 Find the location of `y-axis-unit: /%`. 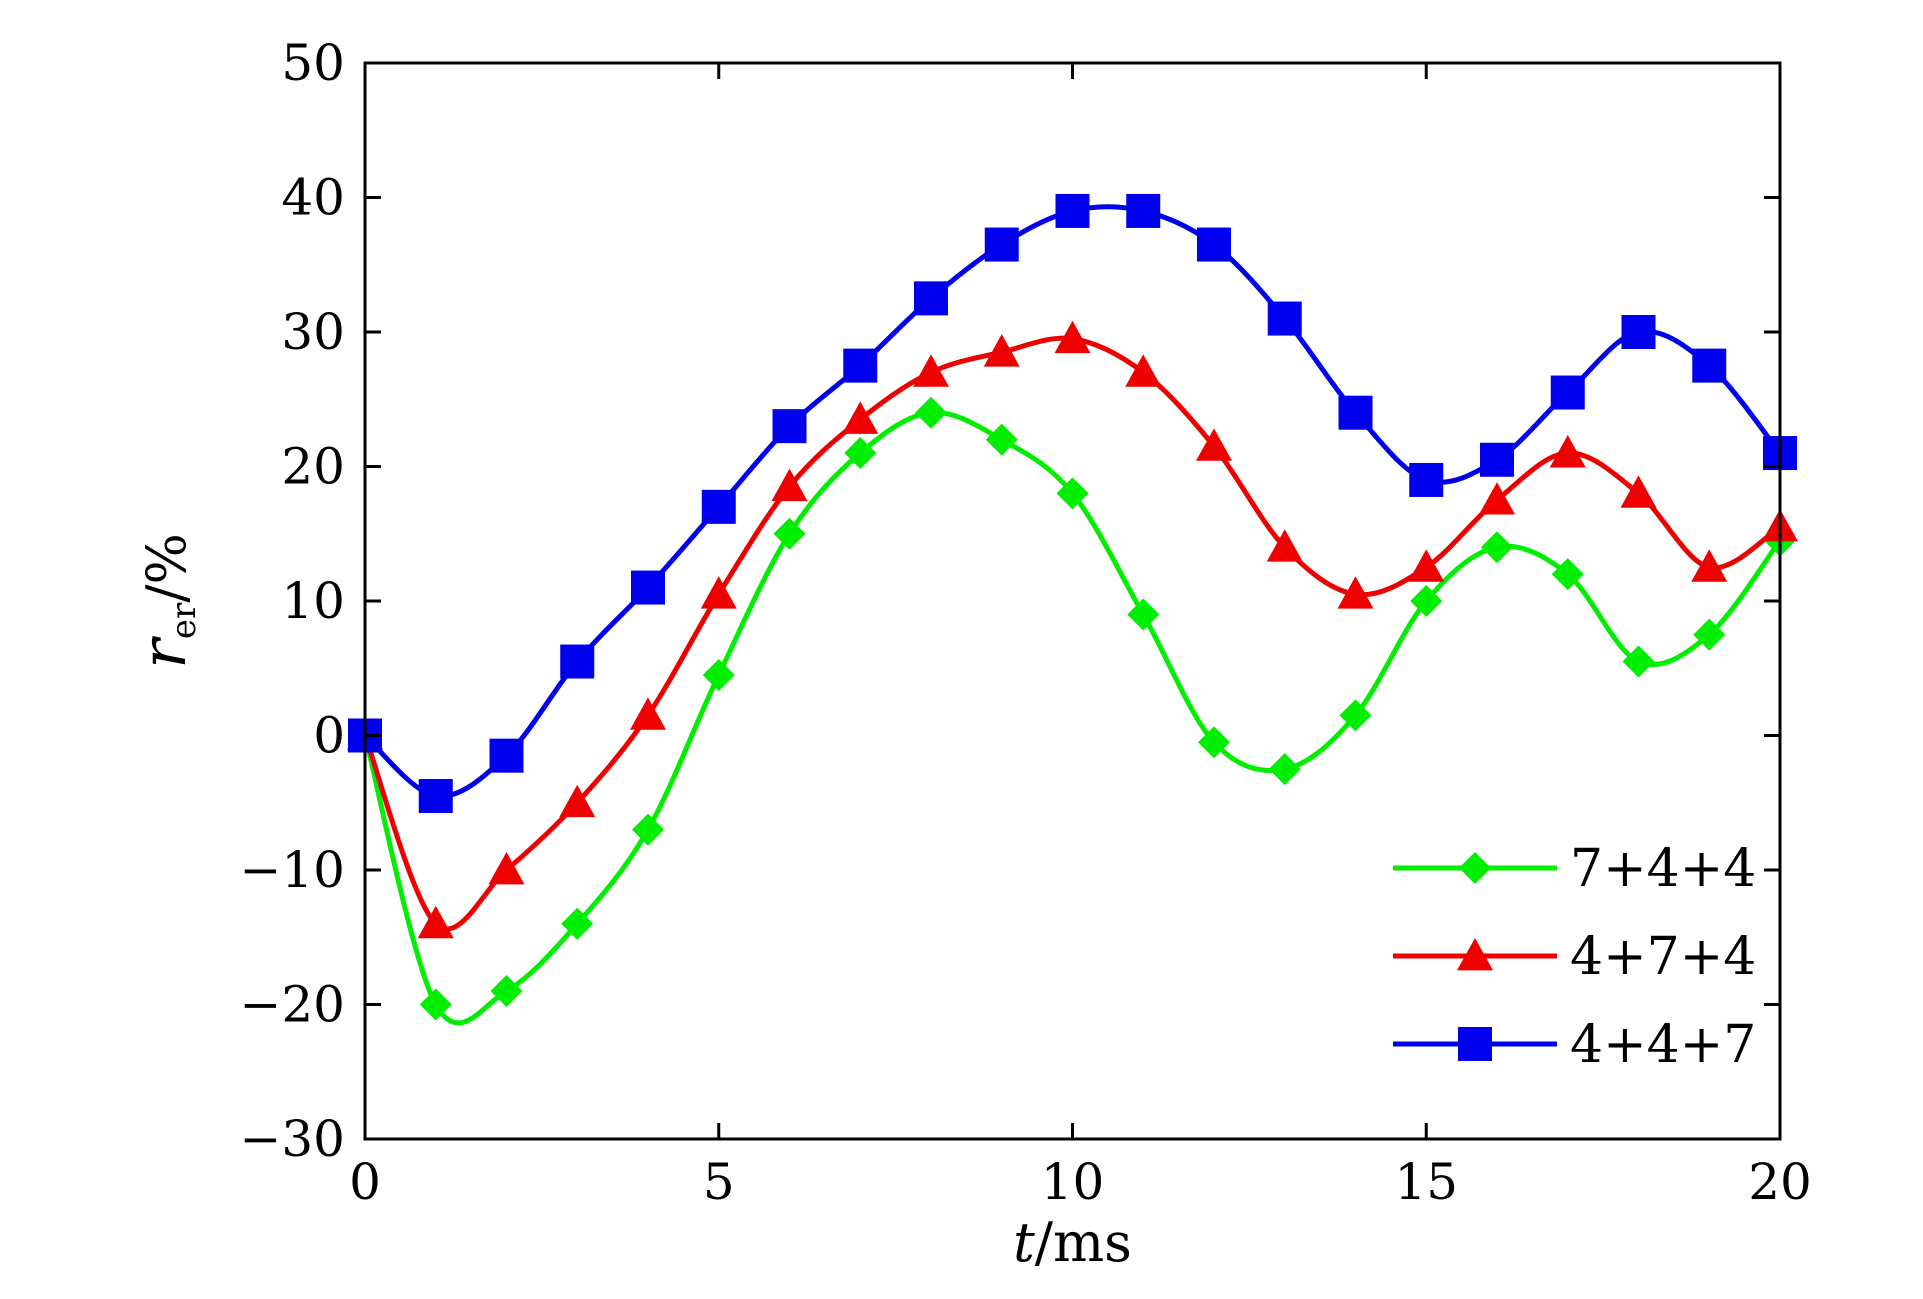

y-axis-unit: /% is located at coordinates (166, 568).